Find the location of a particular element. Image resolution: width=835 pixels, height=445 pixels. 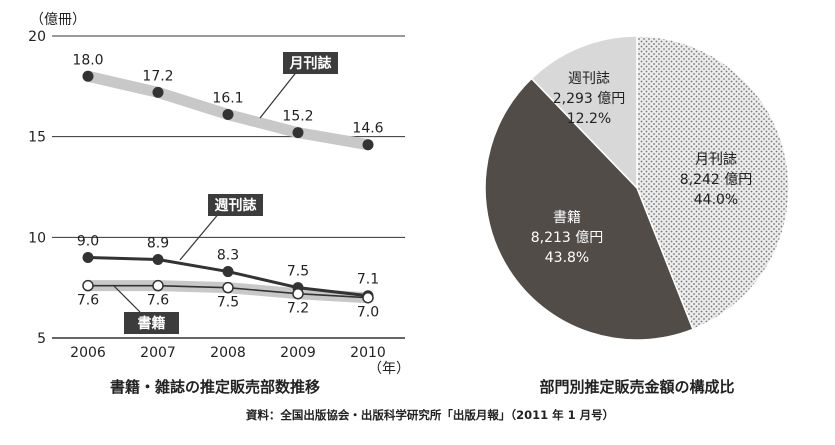

legend-weekly: 週刊誌 is located at coordinates (221, 227).